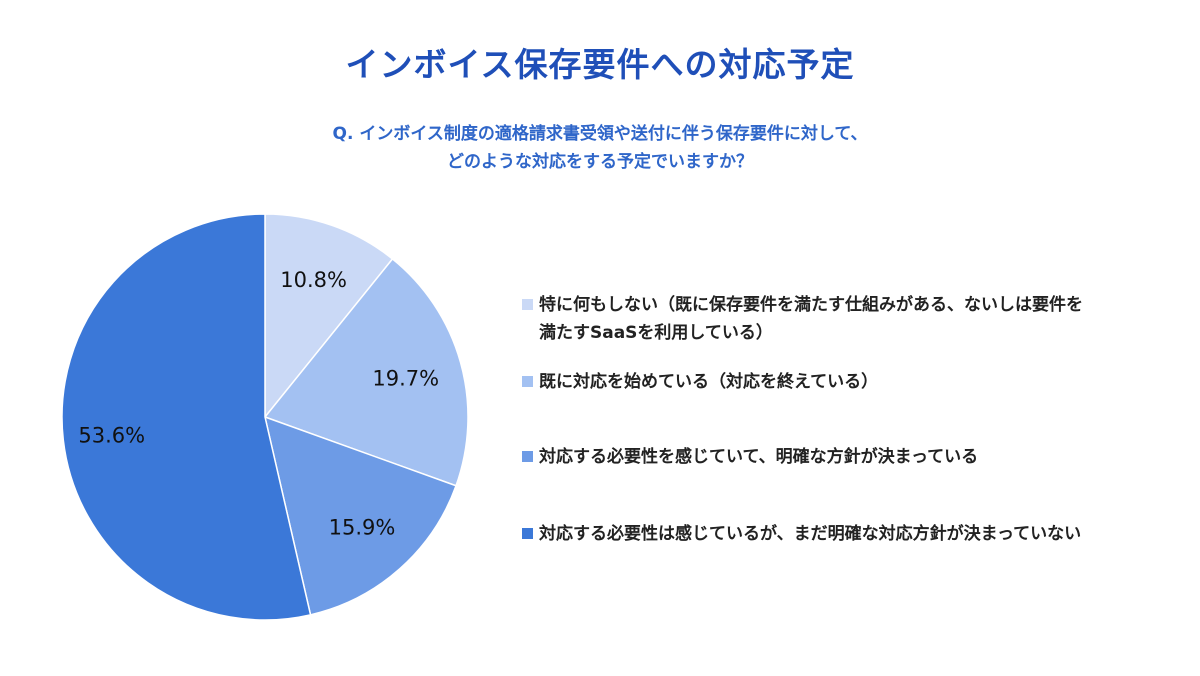 Image resolution: width=1200 pixels, height=676 pixels. I want to click on legend-label-undecided: 対応する必要性は感じているが、まだ明確な対応方針が決まっていない, so click(810, 534).